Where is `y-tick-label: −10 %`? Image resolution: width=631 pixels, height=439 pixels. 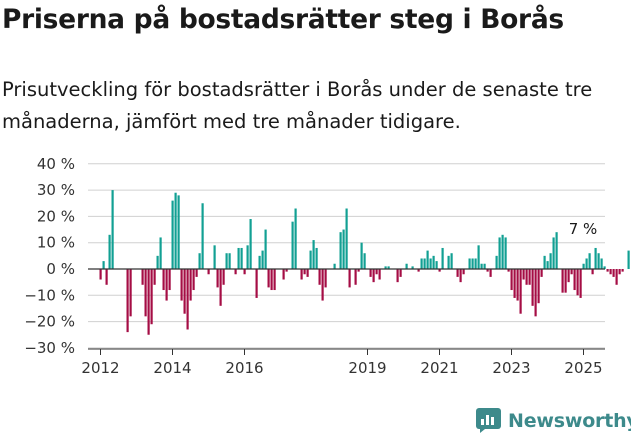 y-tick-label: −10 % is located at coordinates (49, 295).